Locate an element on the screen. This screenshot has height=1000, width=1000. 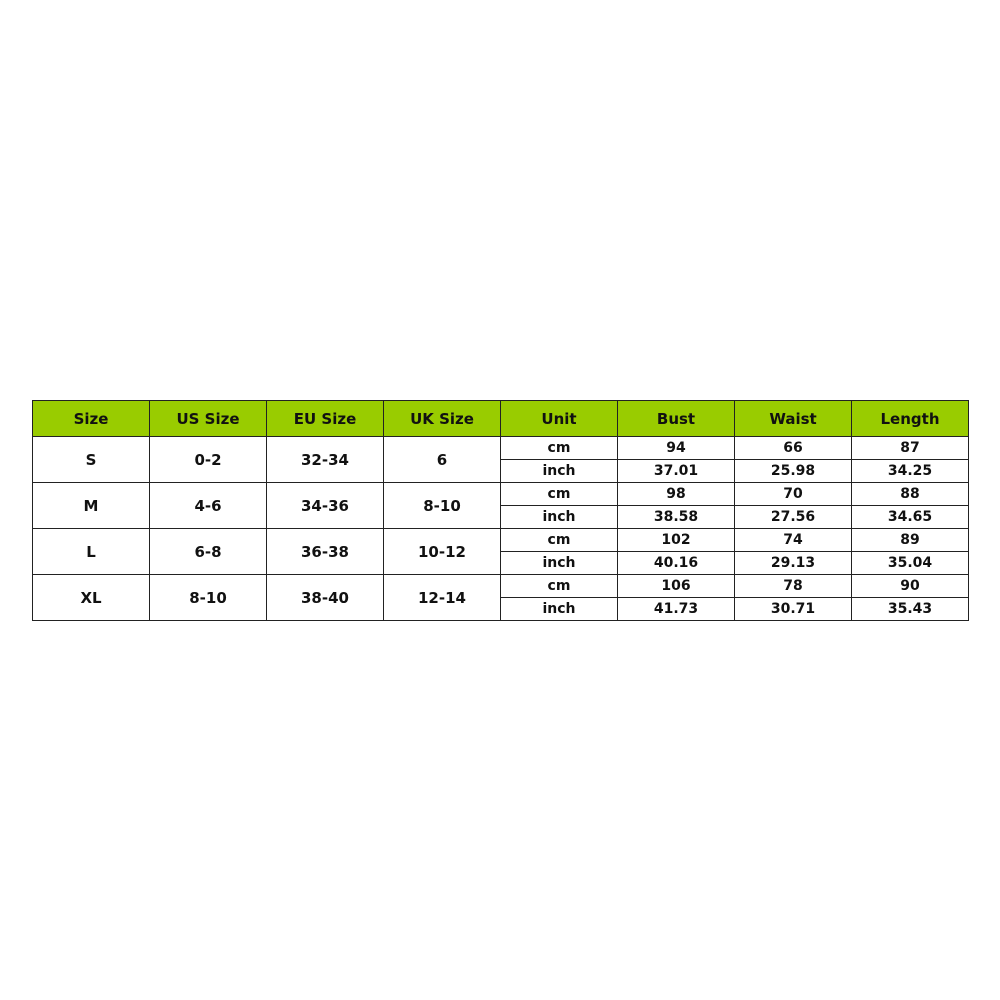
table-row: M 4-6 34-36 8-10 cm 98 70 88 is located at coordinates (500, 505).